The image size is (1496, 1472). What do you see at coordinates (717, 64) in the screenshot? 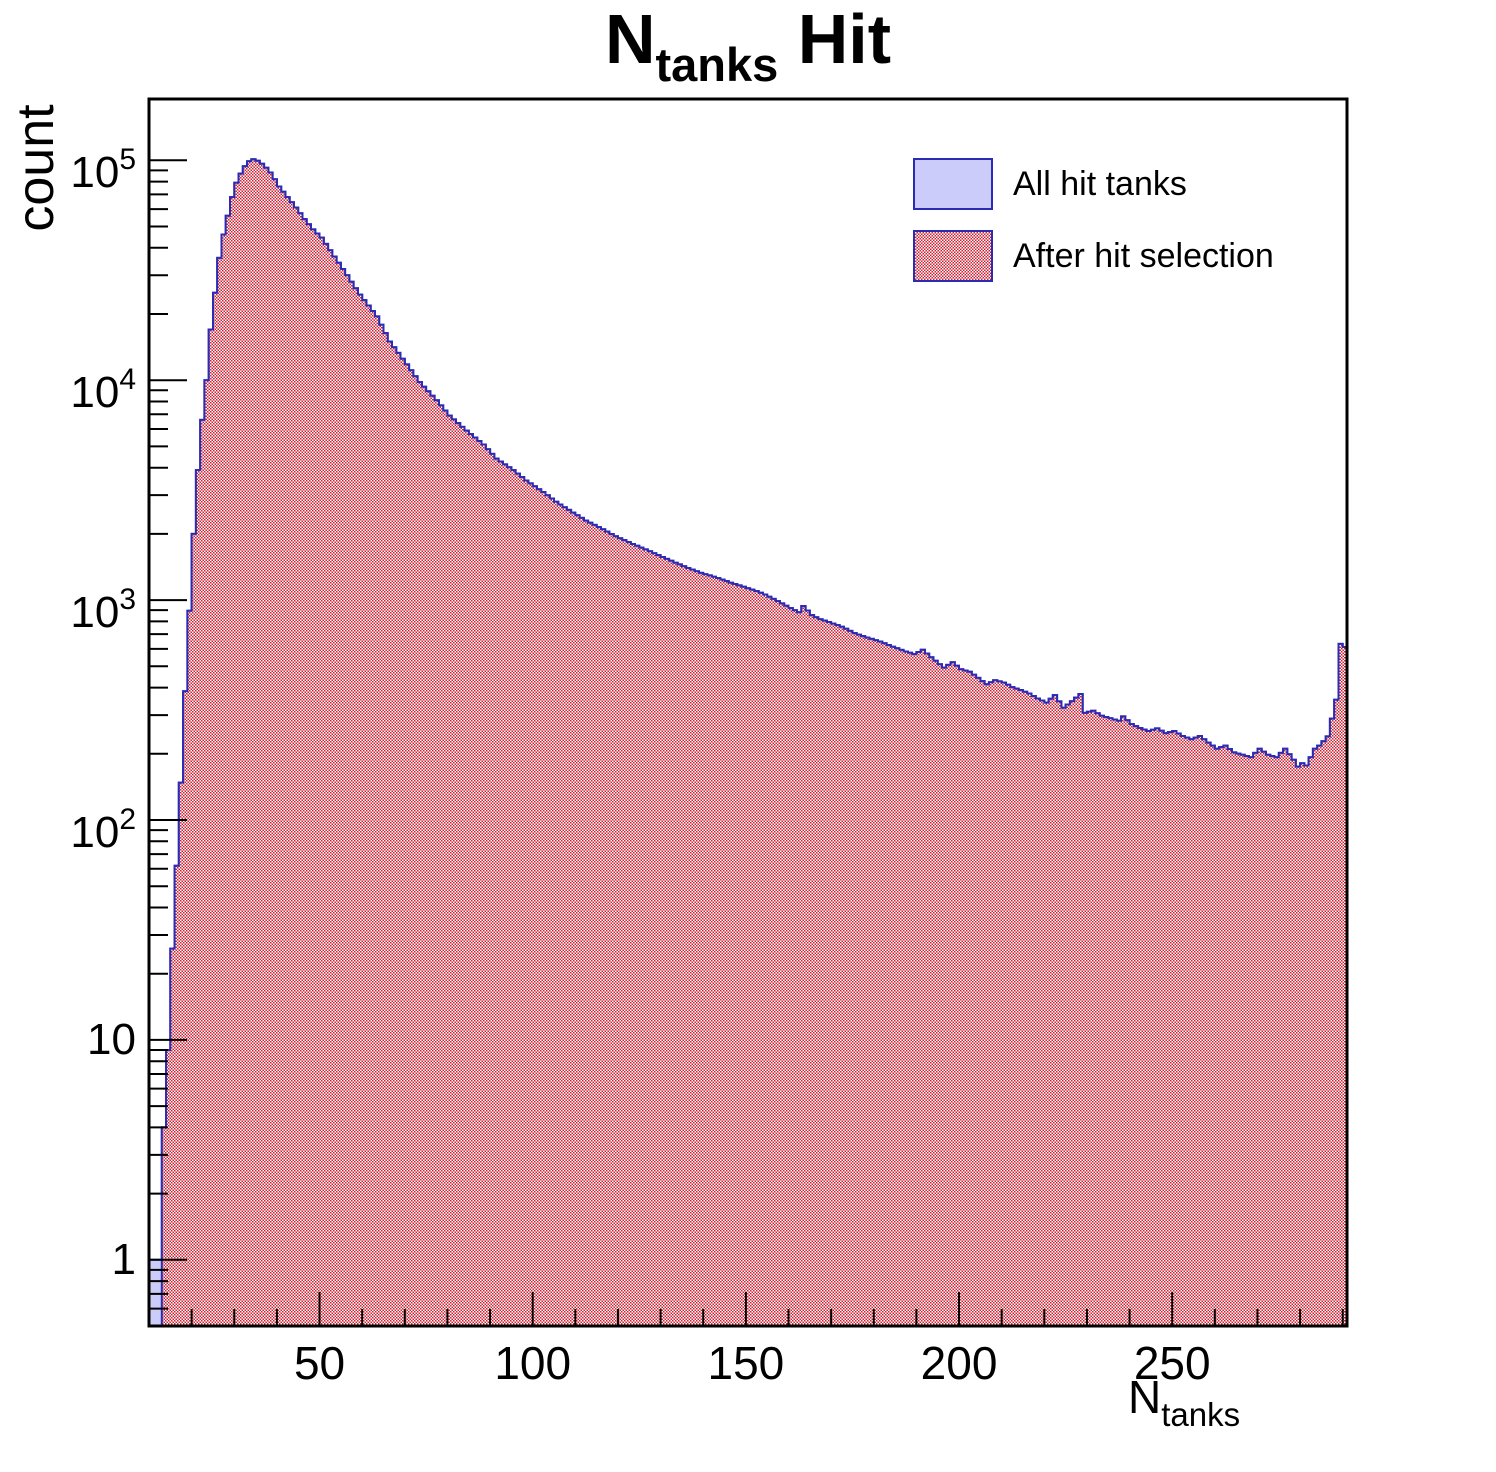
I see `chart-title-subscript: tanks` at bounding box center [717, 64].